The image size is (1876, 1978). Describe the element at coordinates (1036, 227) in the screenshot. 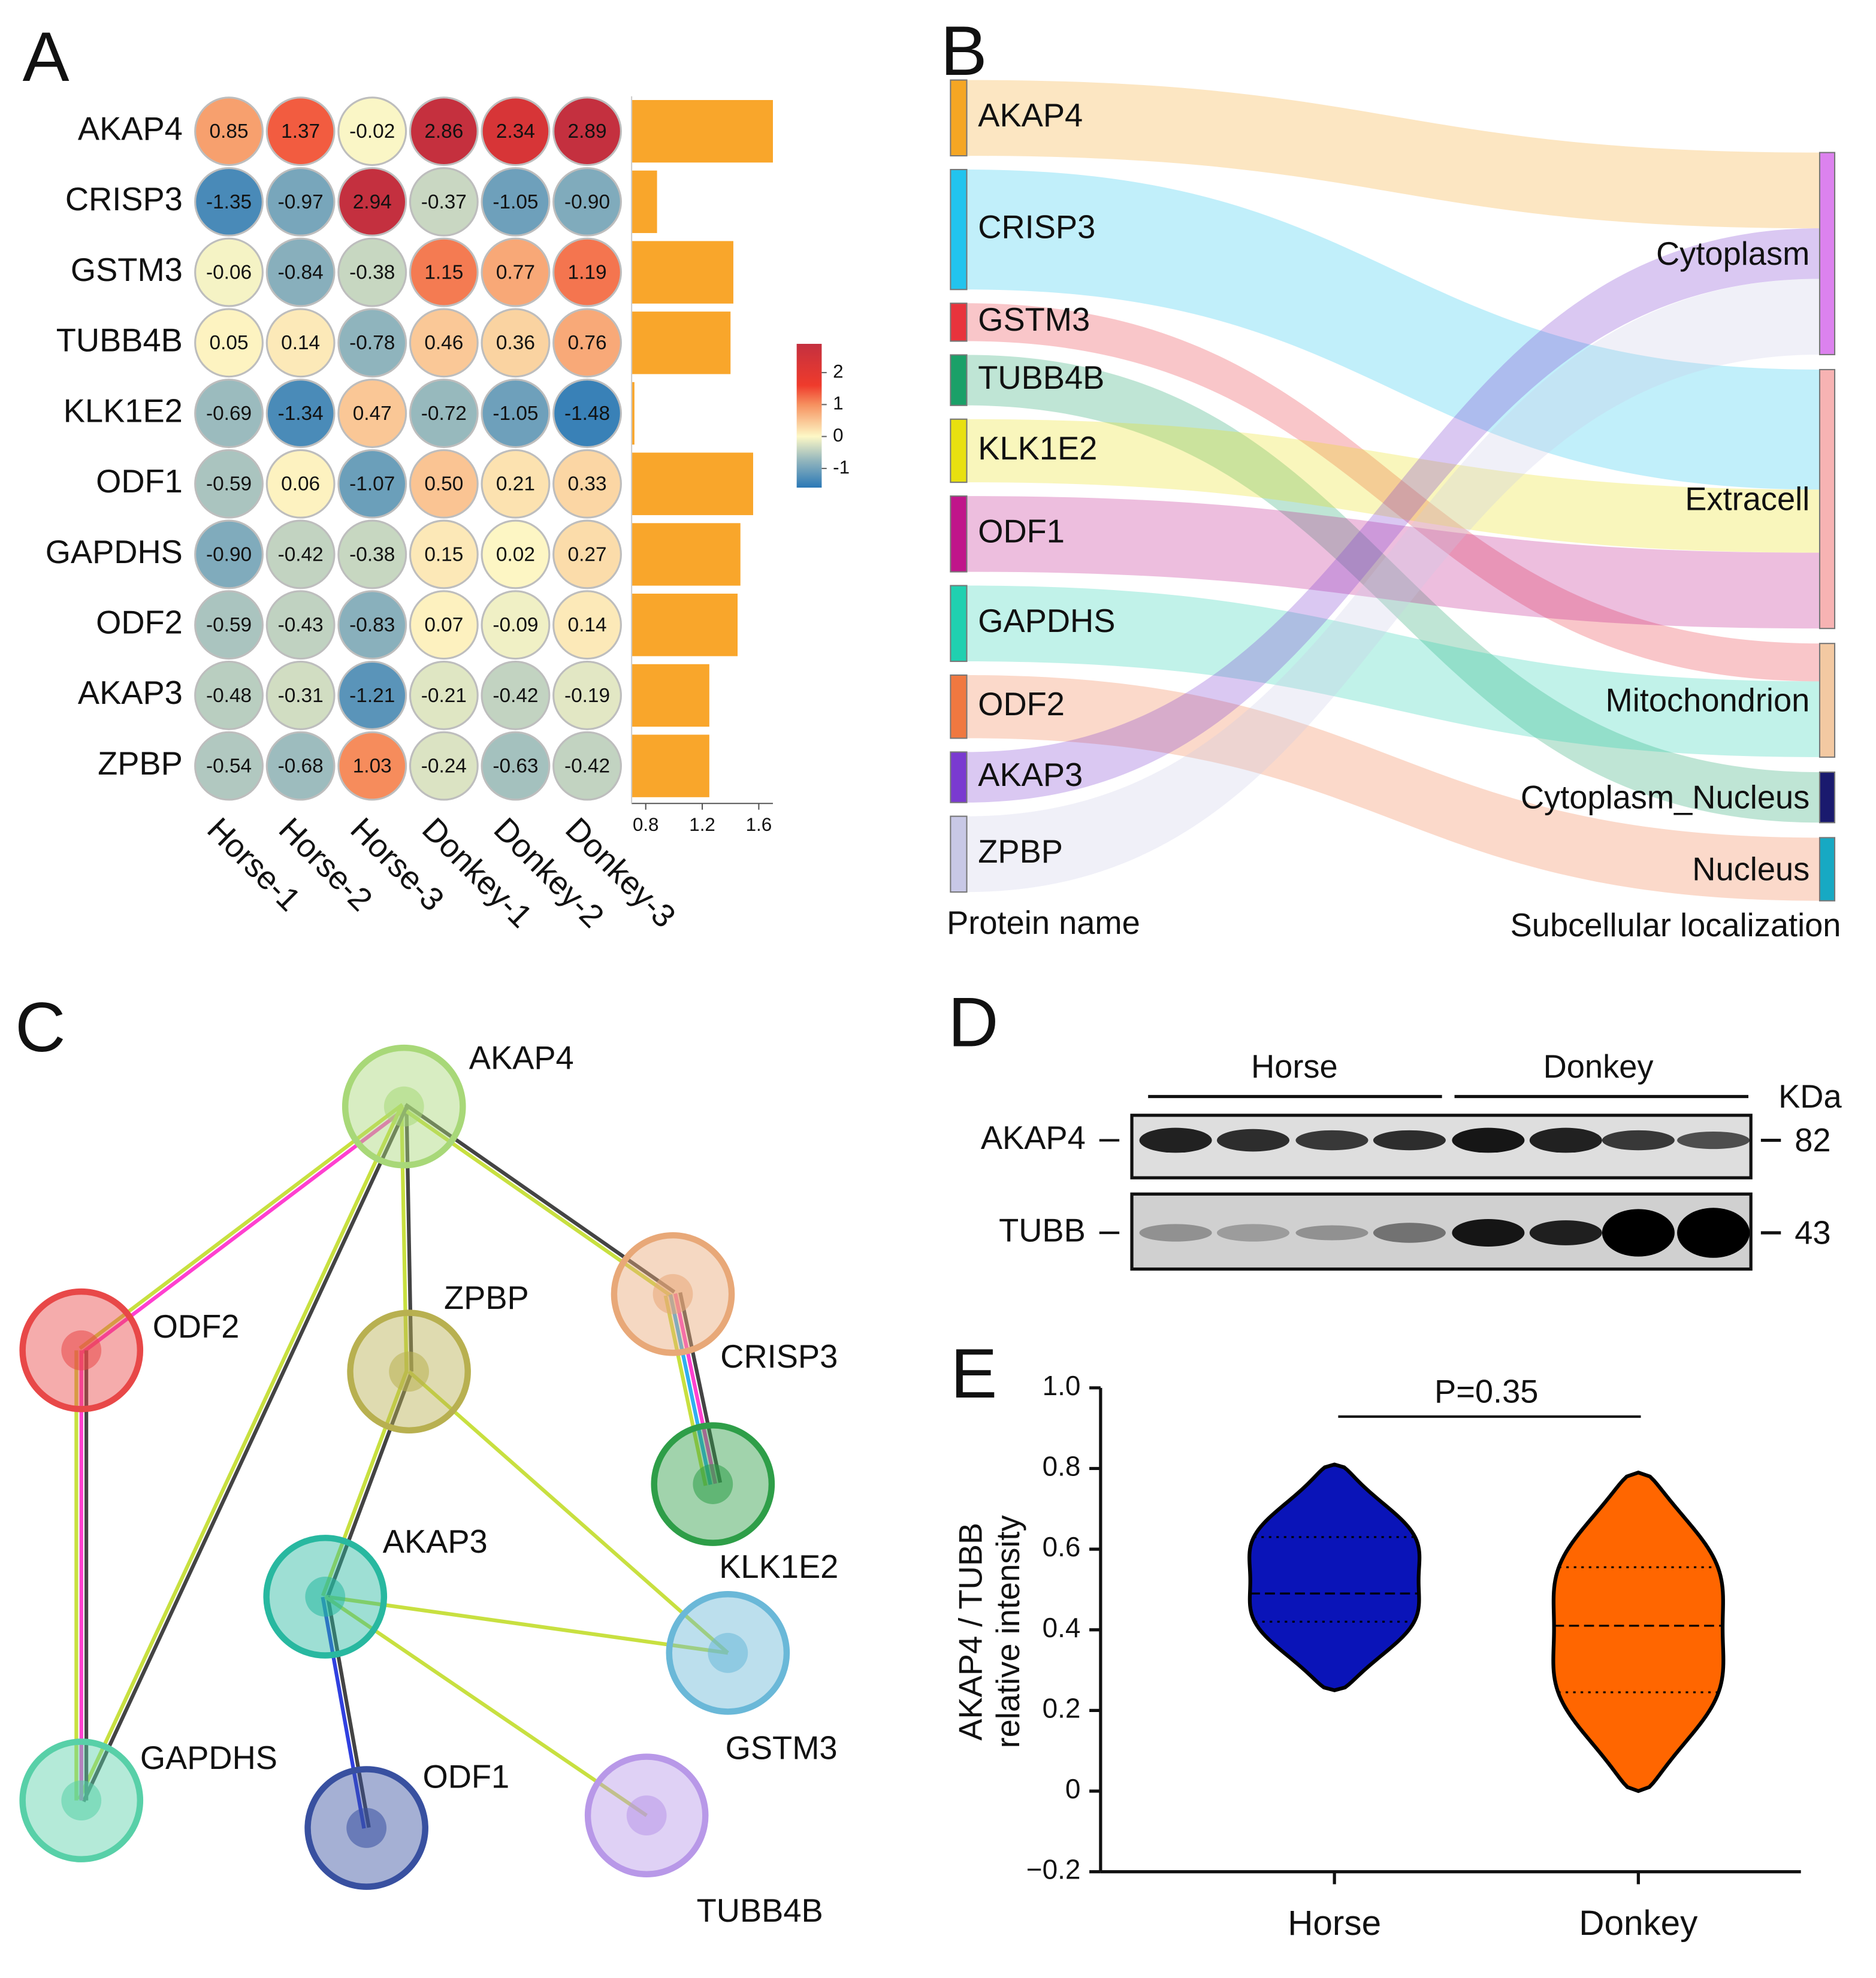

I see `left-node-label: CRISP3` at that location.